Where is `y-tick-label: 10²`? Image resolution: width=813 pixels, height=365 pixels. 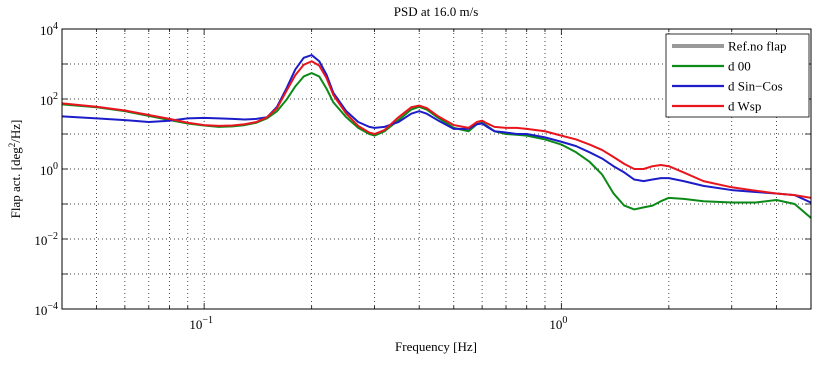 y-tick-label: 10² is located at coordinates (49, 99).